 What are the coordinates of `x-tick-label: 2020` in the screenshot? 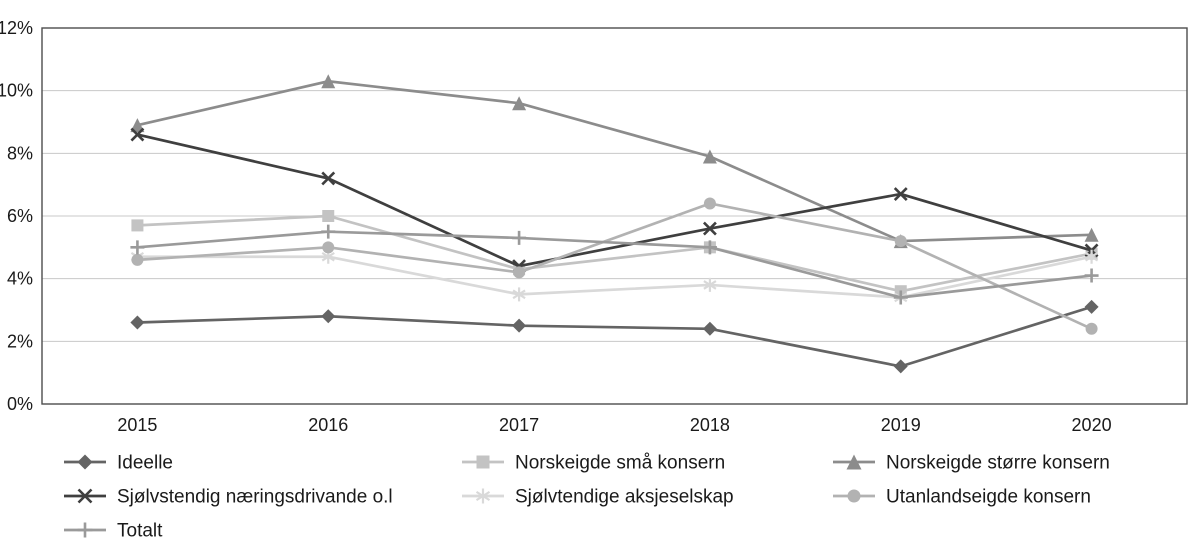 It's located at (1092, 425).